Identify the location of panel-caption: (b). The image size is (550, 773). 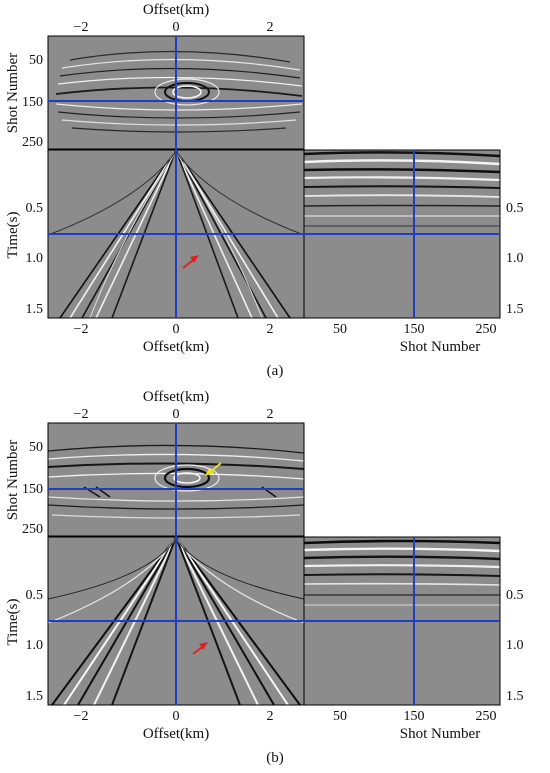
(275, 758).